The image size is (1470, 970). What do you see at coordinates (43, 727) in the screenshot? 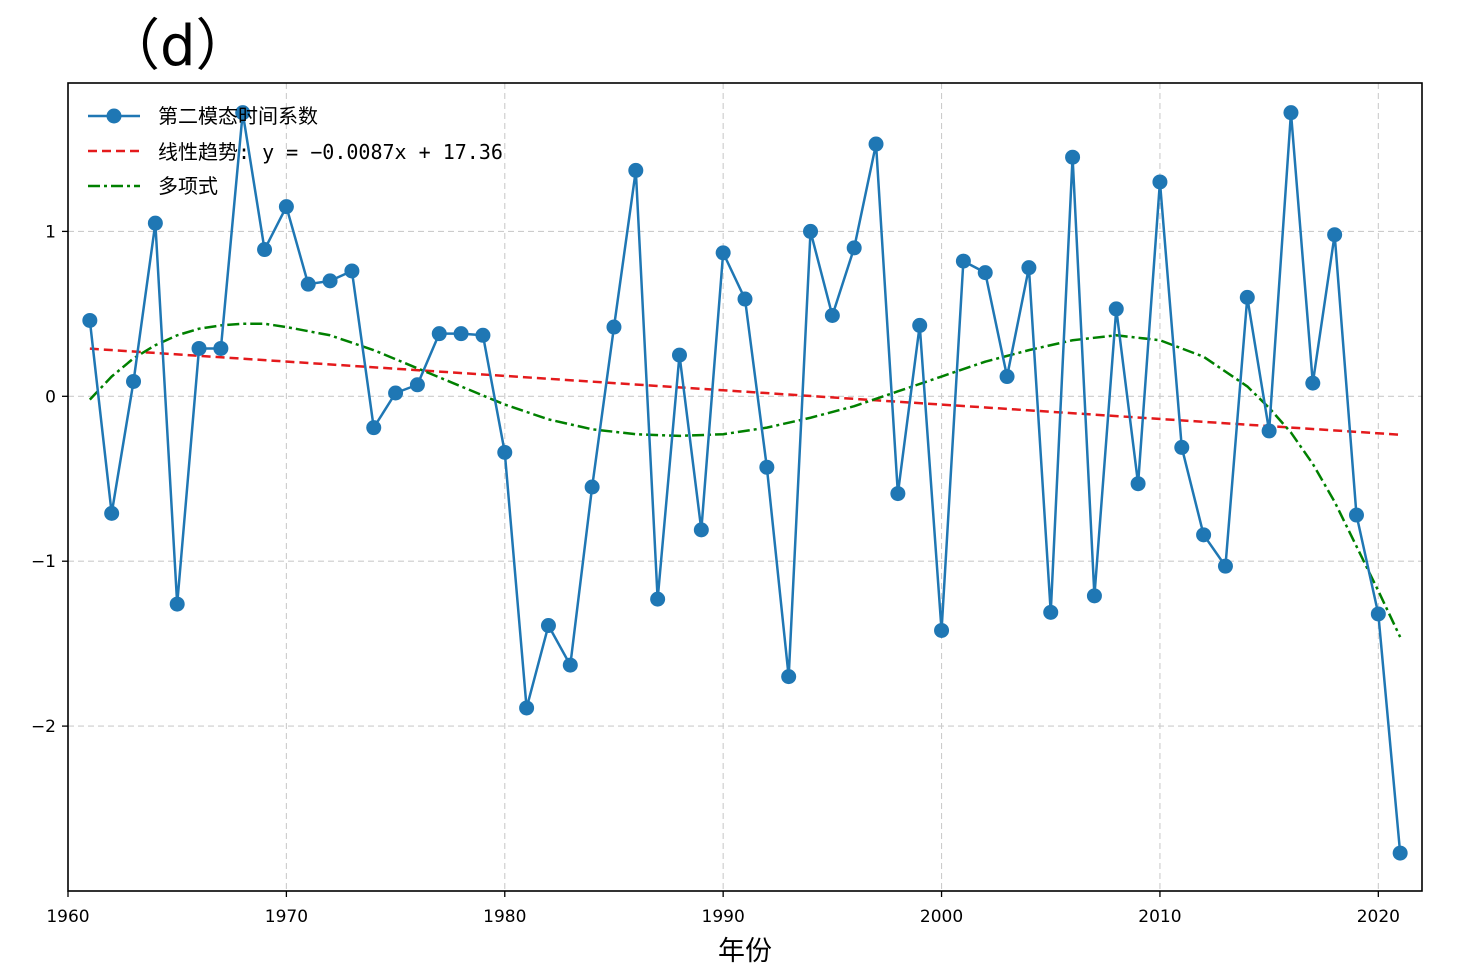
I see `y-tick-label: −2` at bounding box center [43, 727].